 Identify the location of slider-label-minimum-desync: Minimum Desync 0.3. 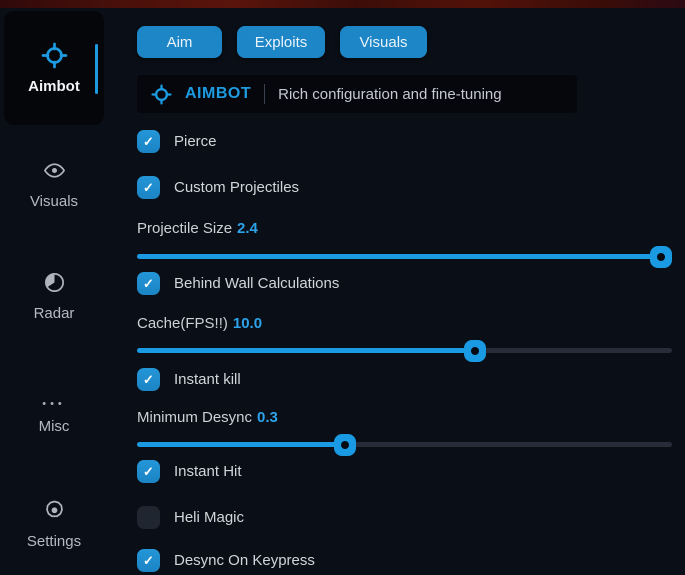
(207, 417).